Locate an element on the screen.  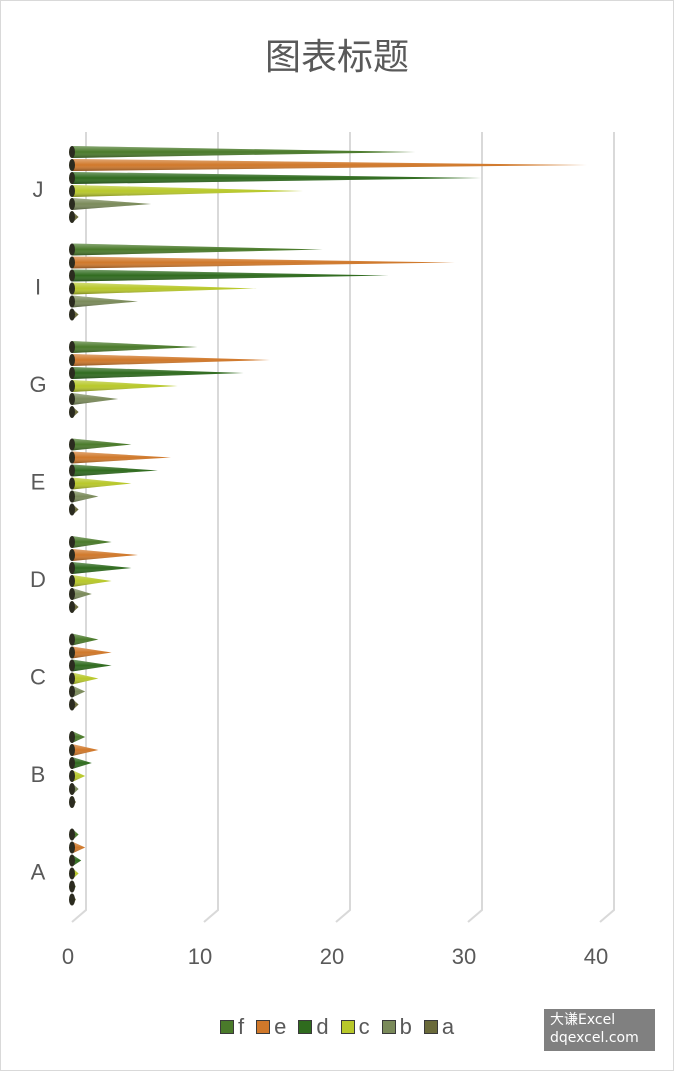
y-tick-label: J is located at coordinates (38, 189).